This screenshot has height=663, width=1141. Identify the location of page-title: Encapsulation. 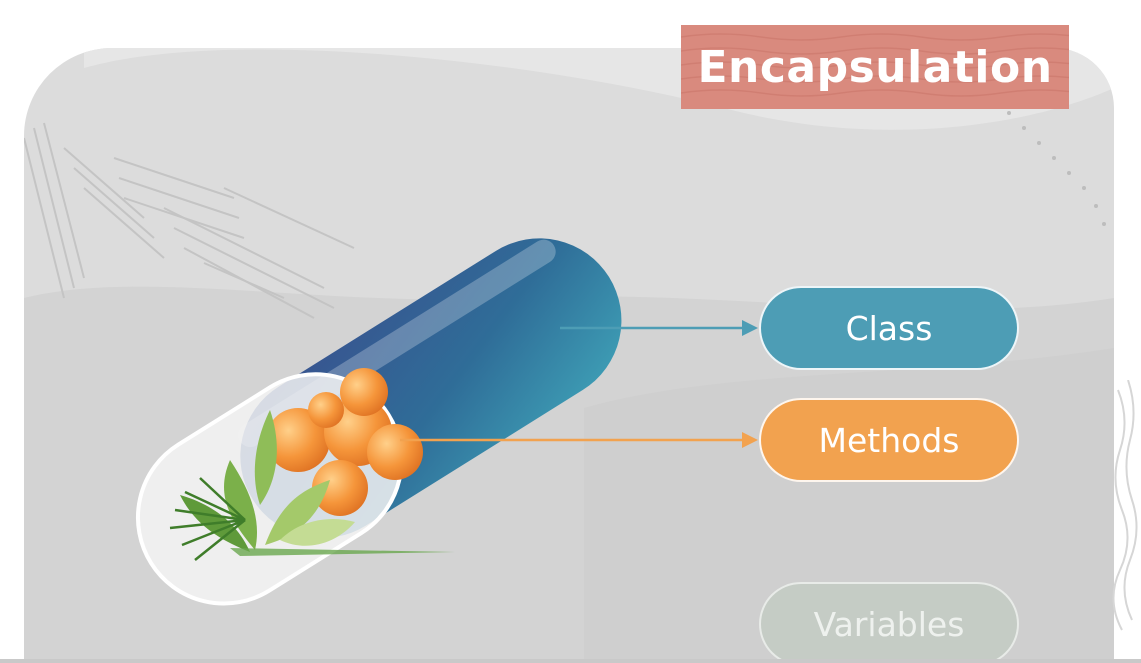
(875, 67).